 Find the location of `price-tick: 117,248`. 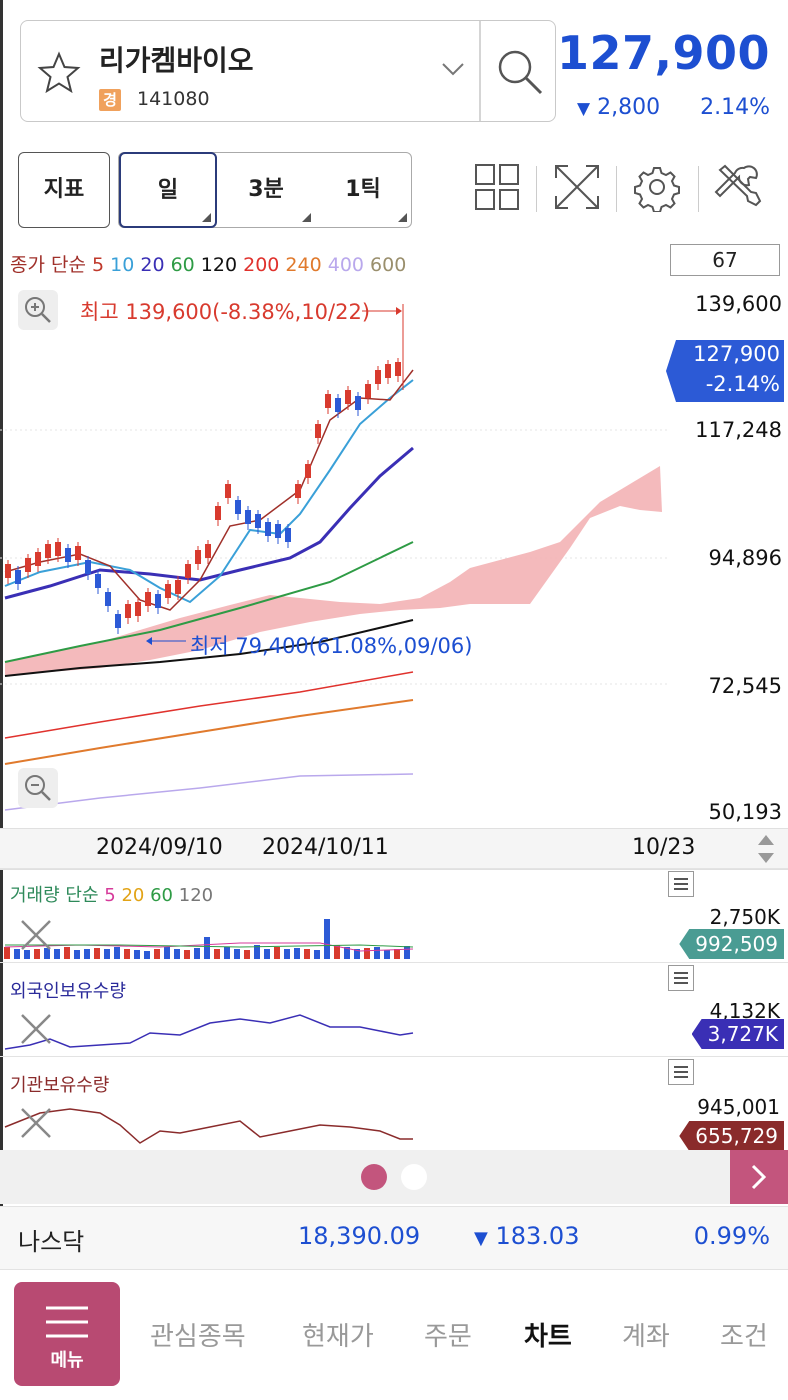

price-tick: 117,248 is located at coordinates (738, 430).